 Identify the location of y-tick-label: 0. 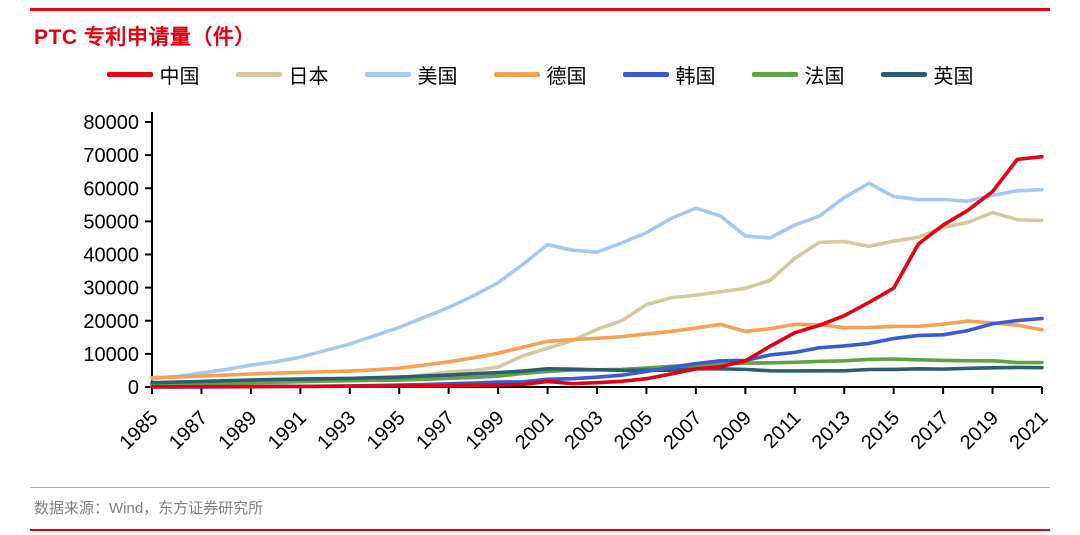
(133, 388).